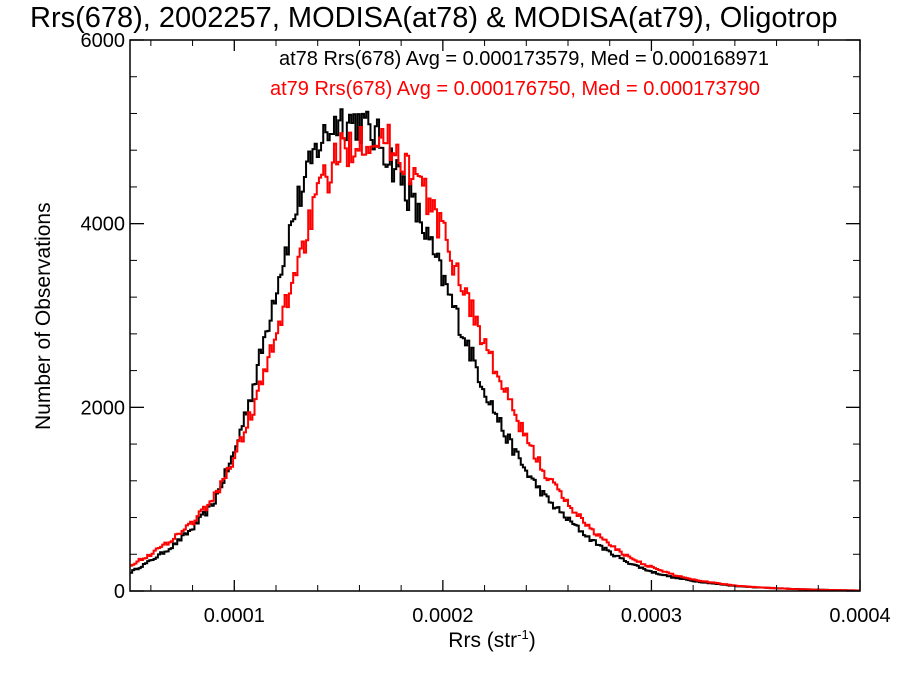 This screenshot has height=675, width=900. What do you see at coordinates (651, 616) in the screenshot?
I see `x-tick-label: 0.0003` at bounding box center [651, 616].